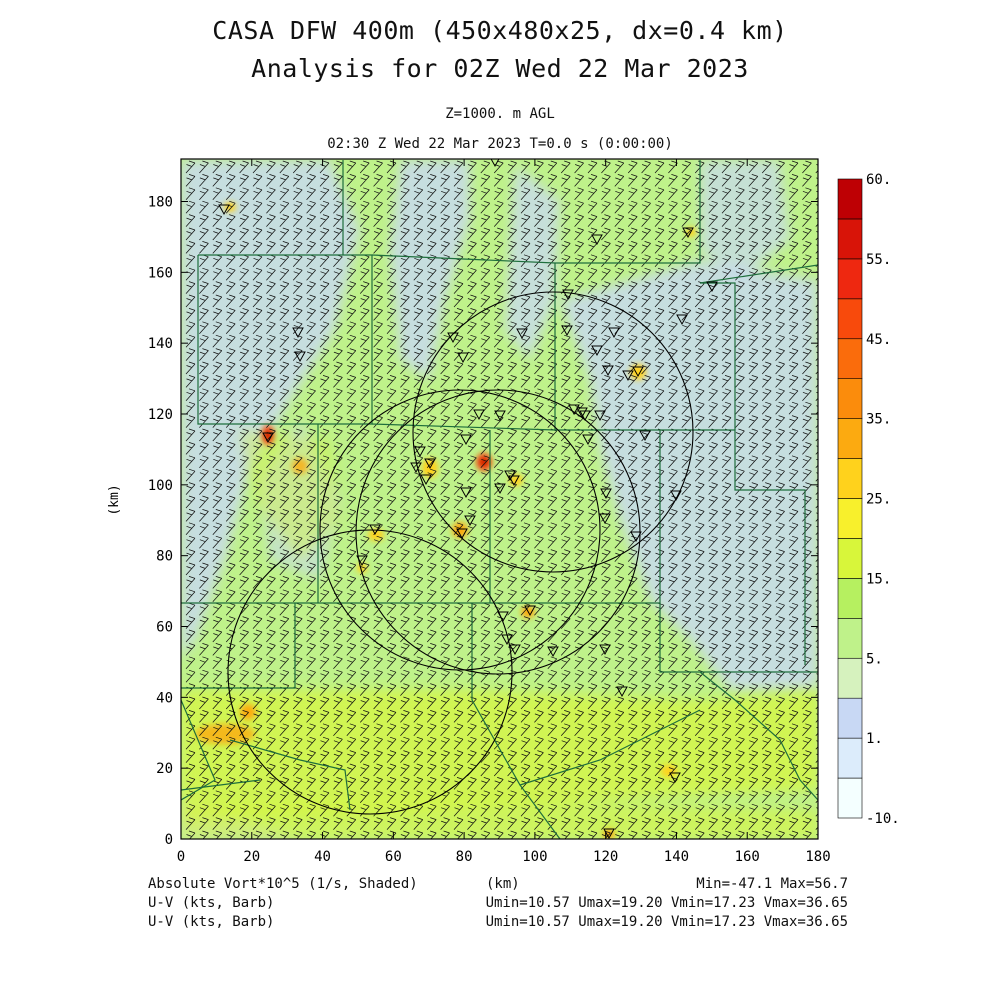 This screenshot has width=1000, height=1000. I want to click on x-tick-label: 120, so click(605, 857).